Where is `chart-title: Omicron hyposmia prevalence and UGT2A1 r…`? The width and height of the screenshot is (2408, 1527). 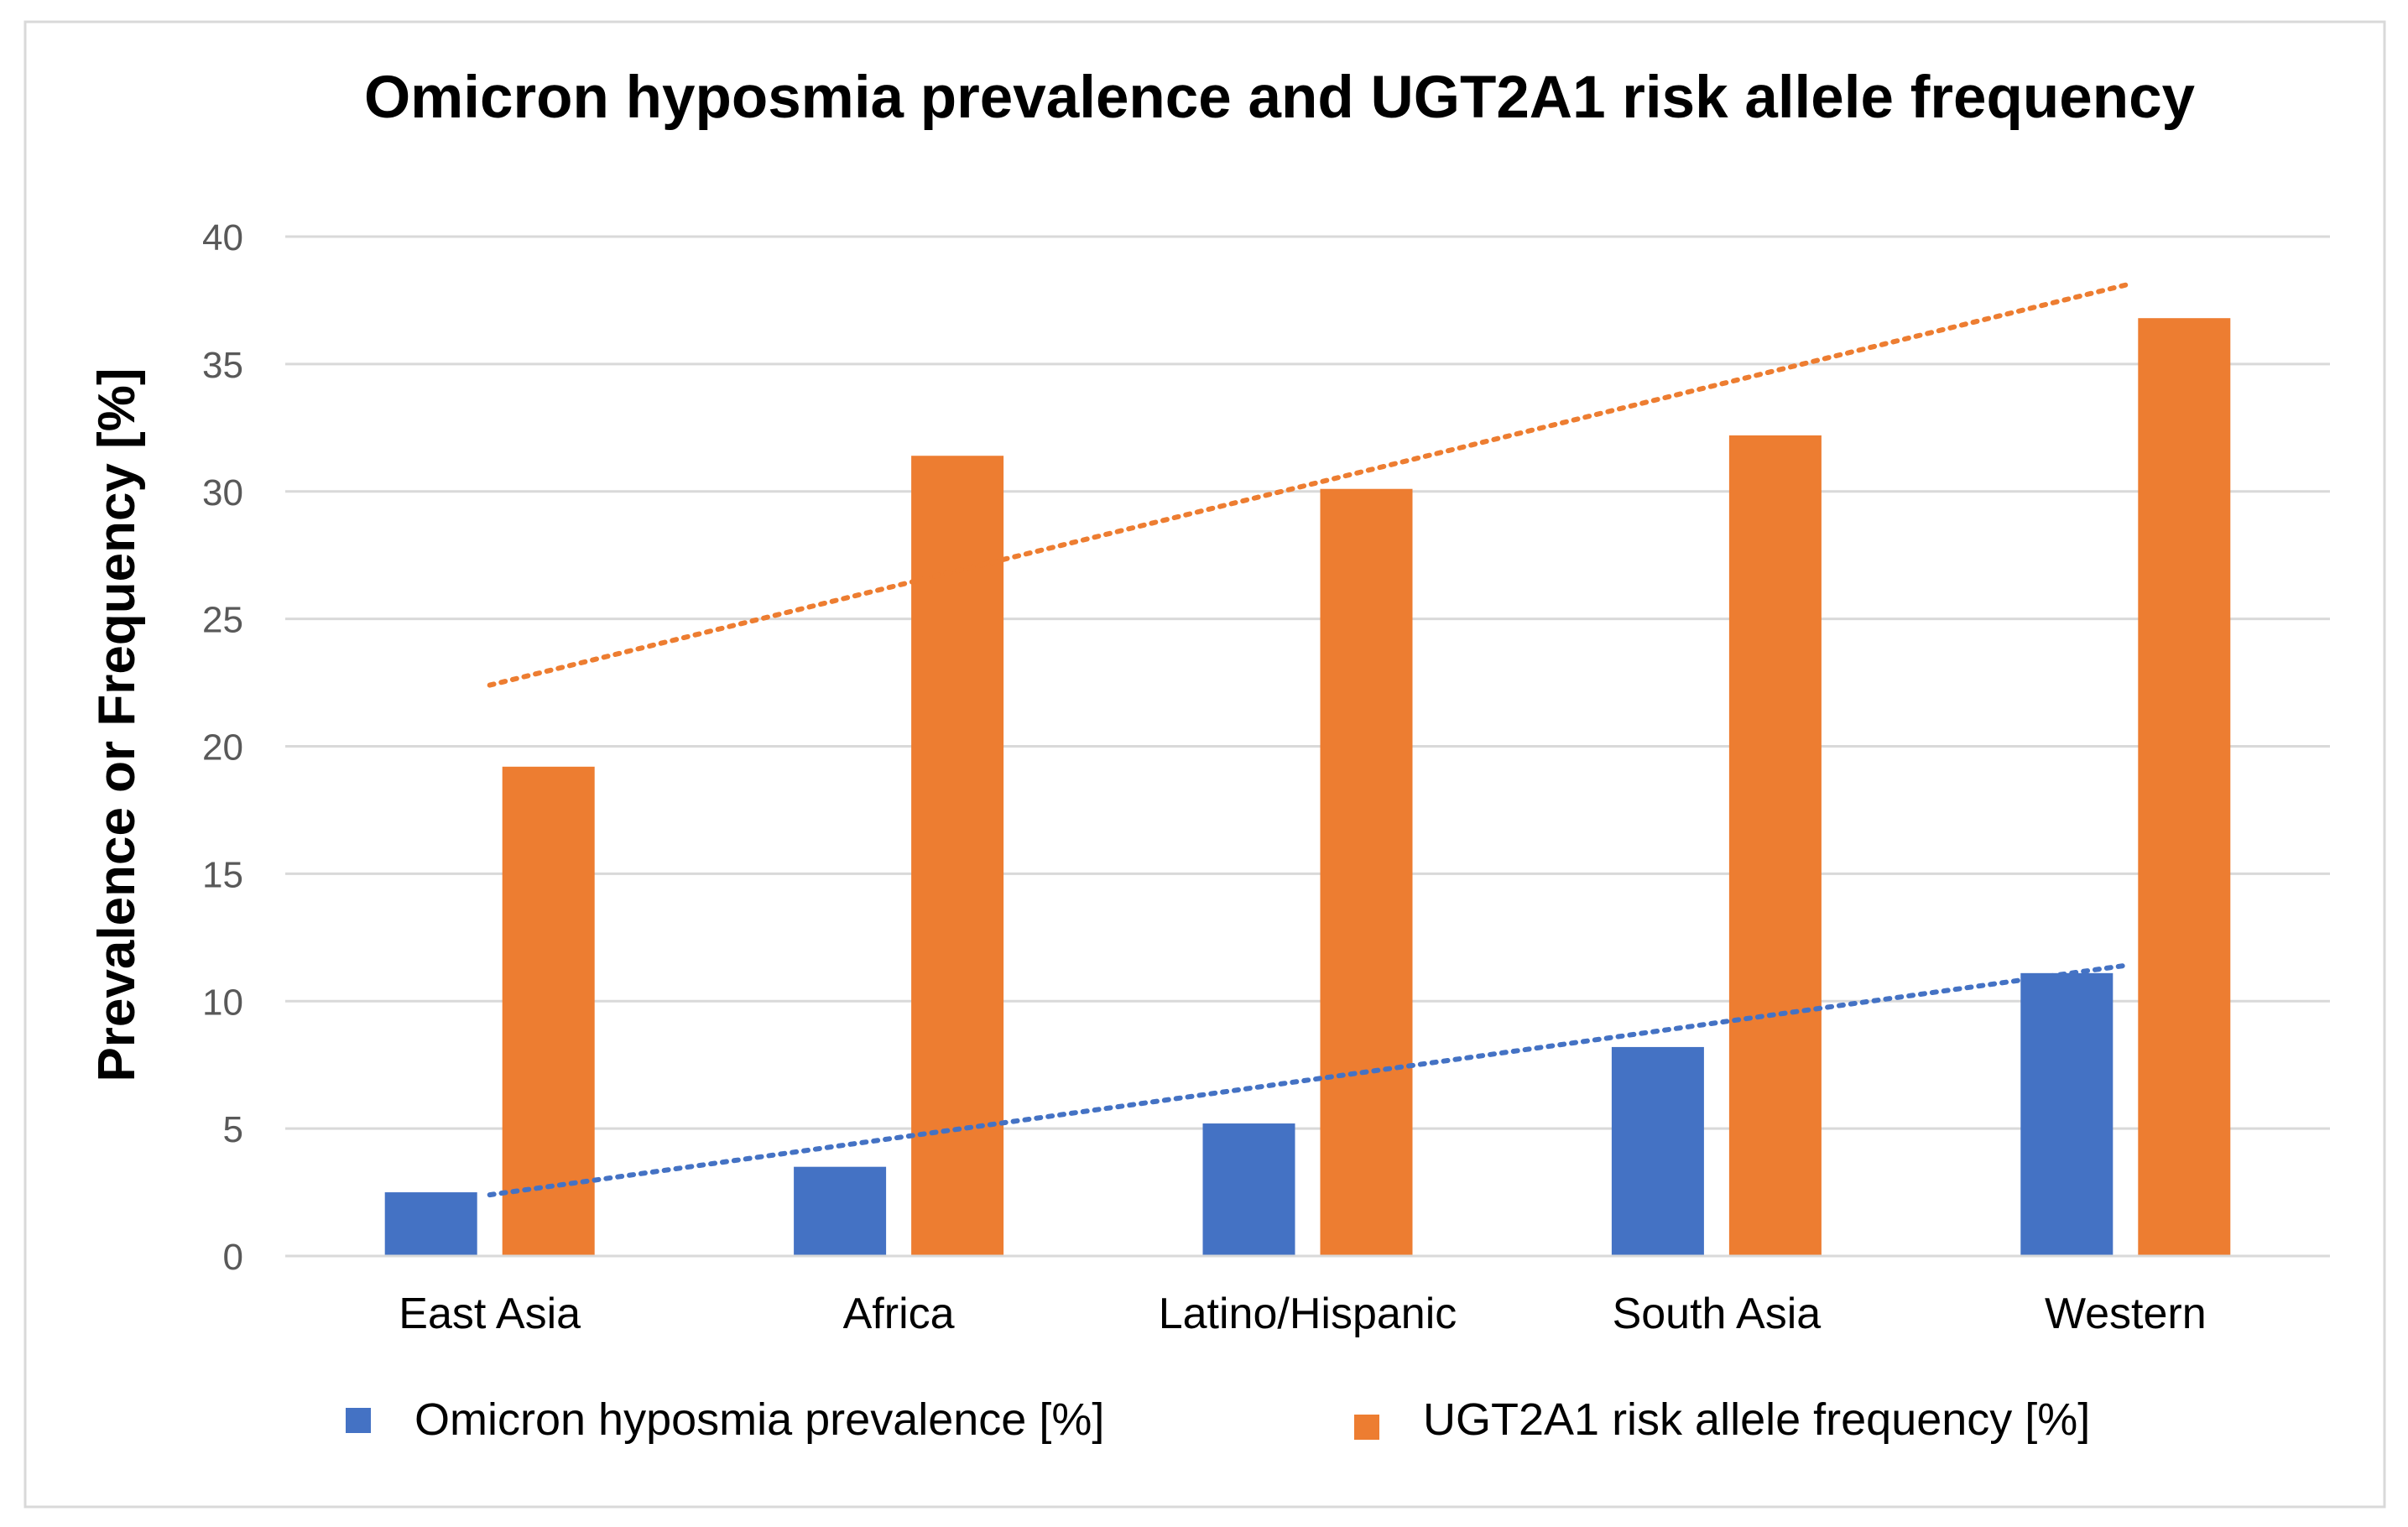 chart-title: Omicron hyposmia prevalence and UGT2A1 r… is located at coordinates (1280, 98).